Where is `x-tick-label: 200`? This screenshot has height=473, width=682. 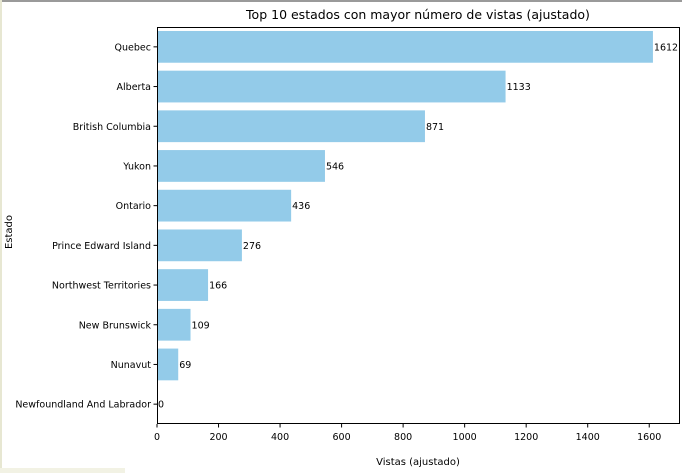 x-tick-label: 200 is located at coordinates (218, 437).